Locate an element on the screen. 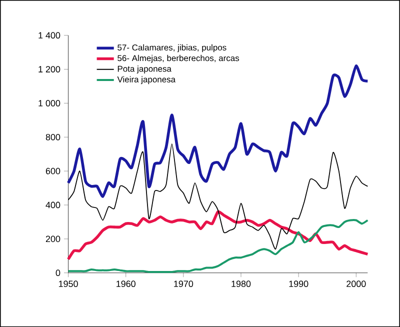  y-tick-label: 400 is located at coordinates (53, 205).